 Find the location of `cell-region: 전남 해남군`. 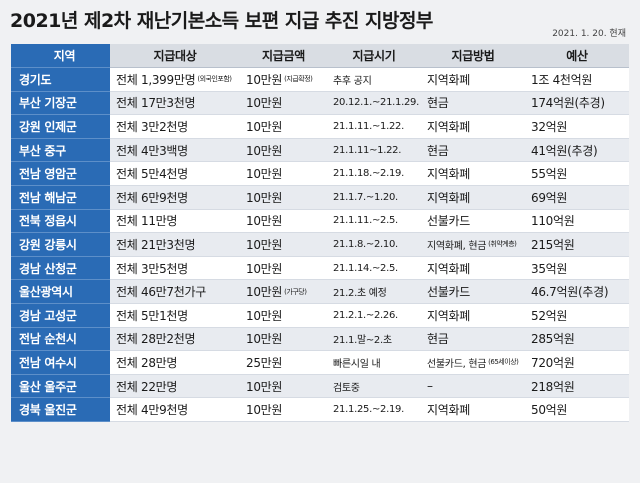

cell-region: 전남 해남군 is located at coordinates (60, 197).